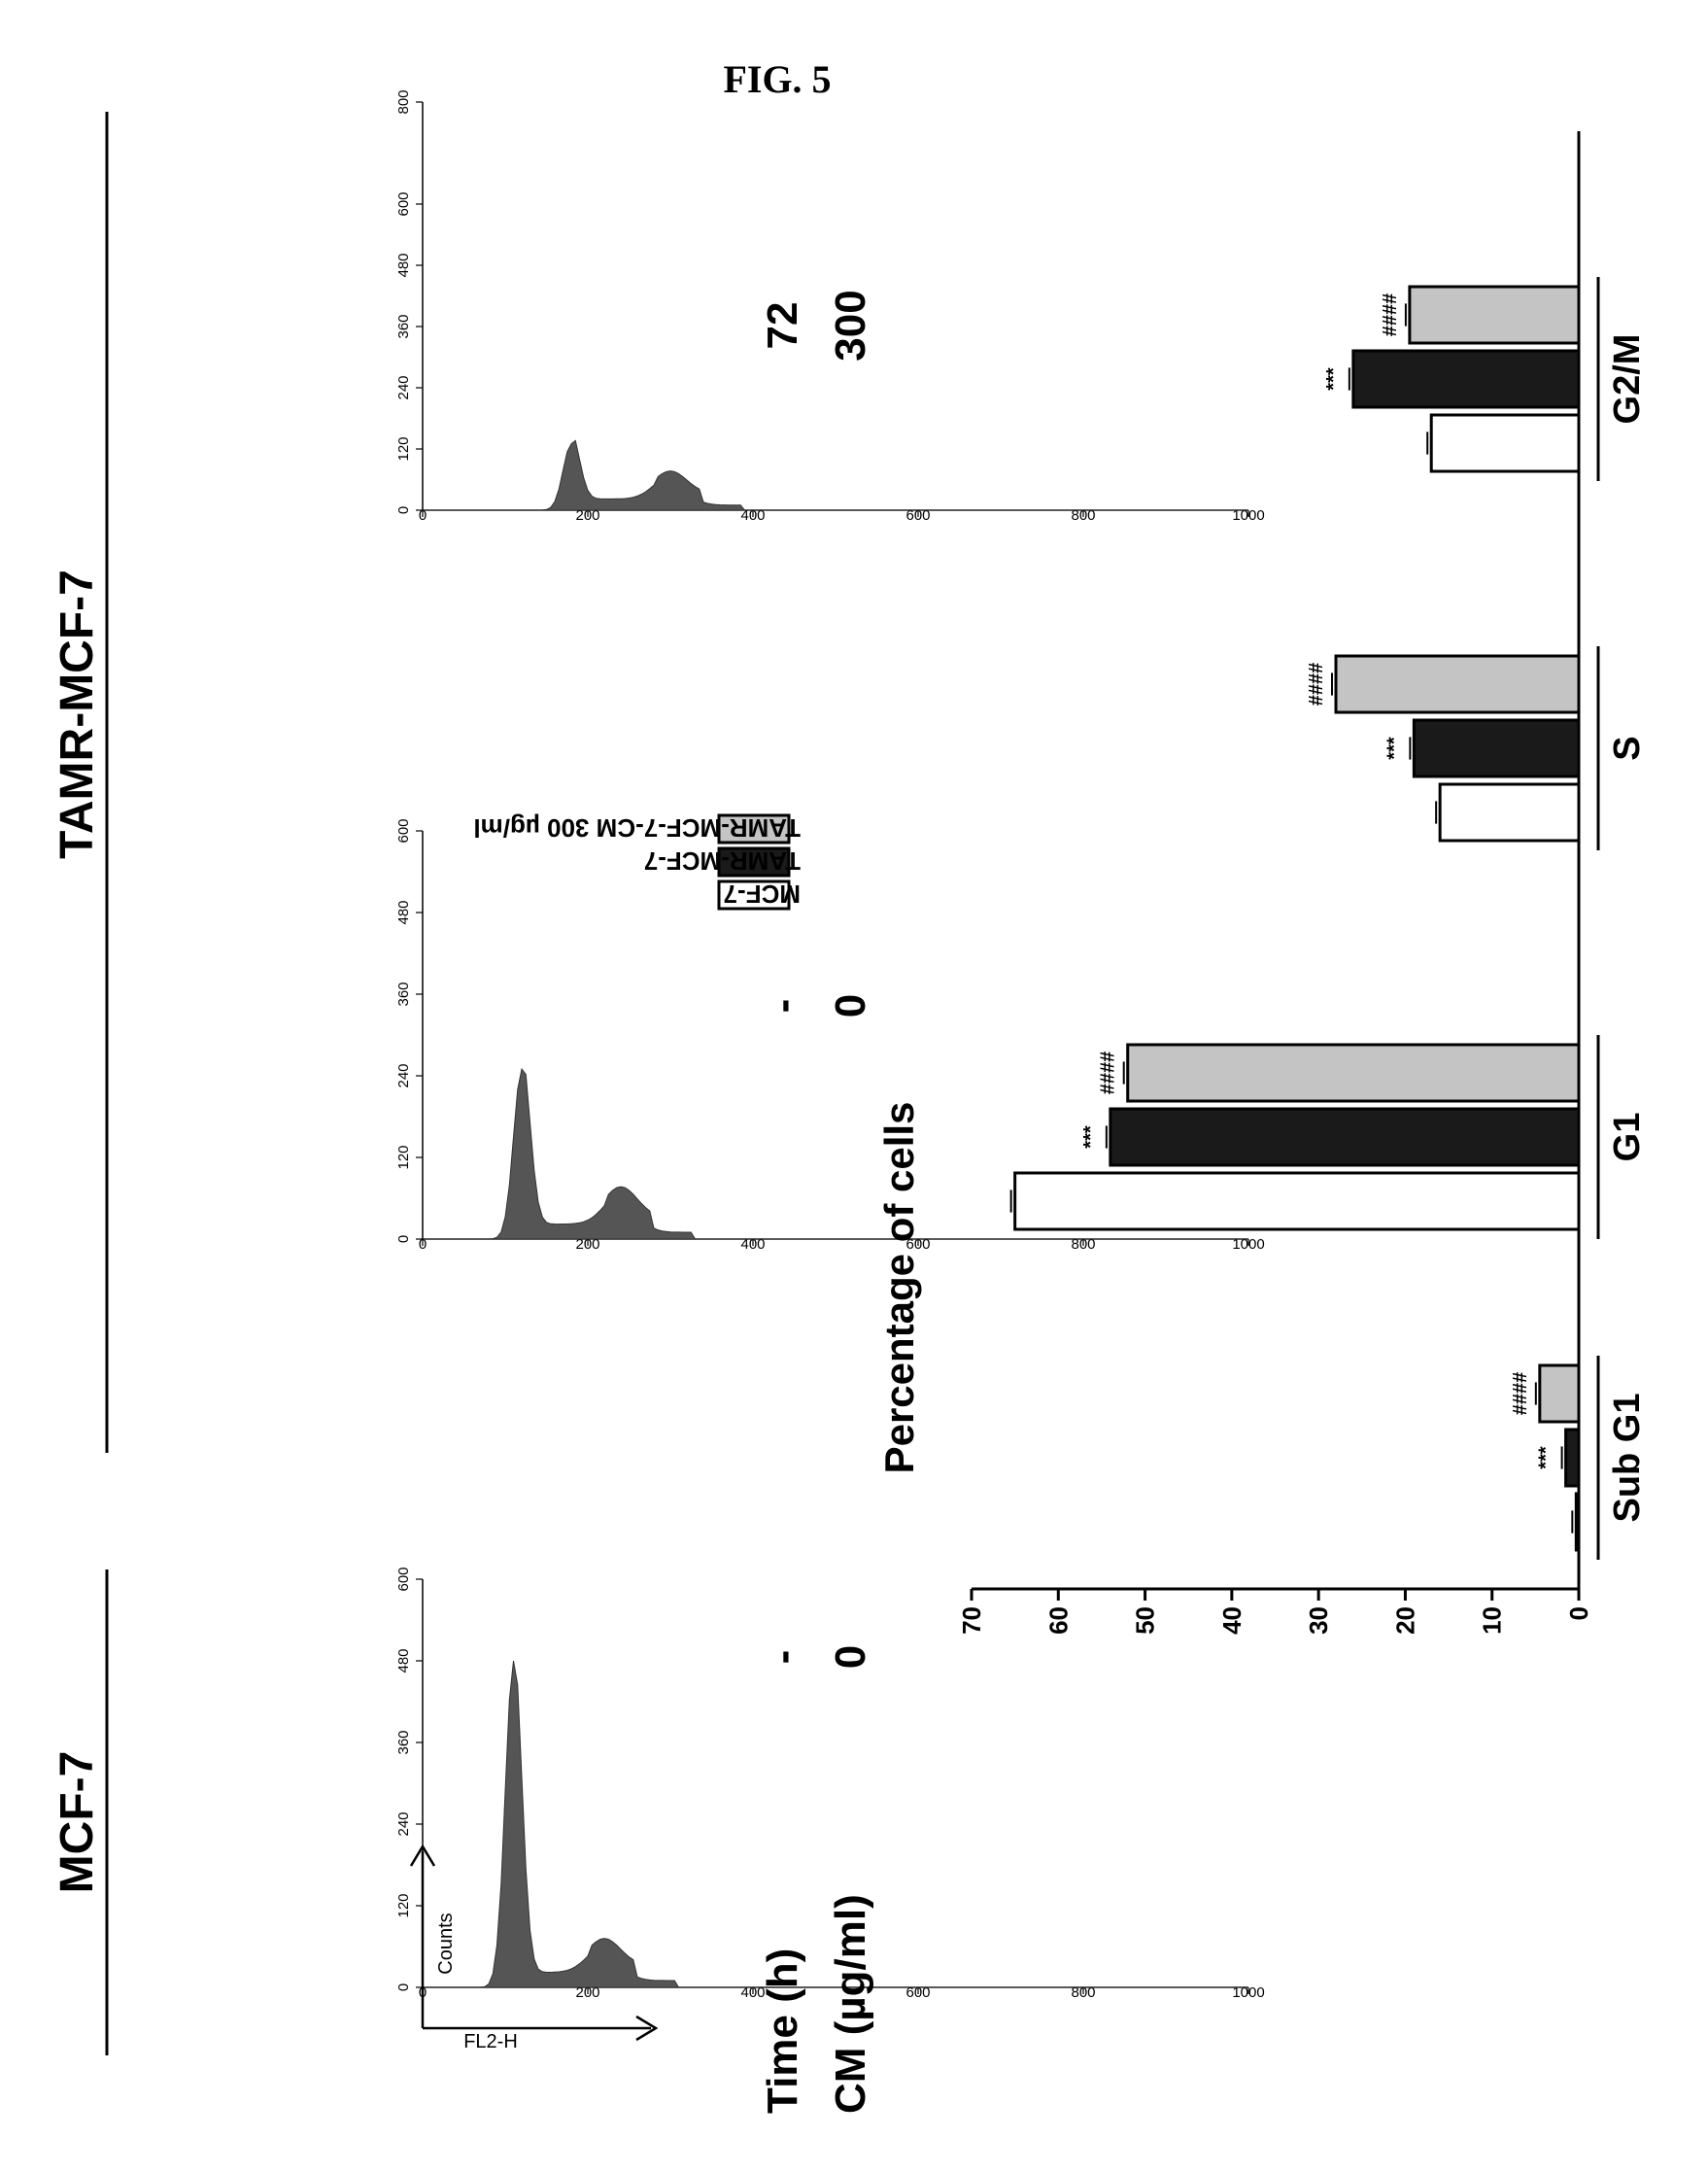  What do you see at coordinates (1492, 1620) in the screenshot?
I see `bar-y-tick-label: 10` at bounding box center [1492, 1620].